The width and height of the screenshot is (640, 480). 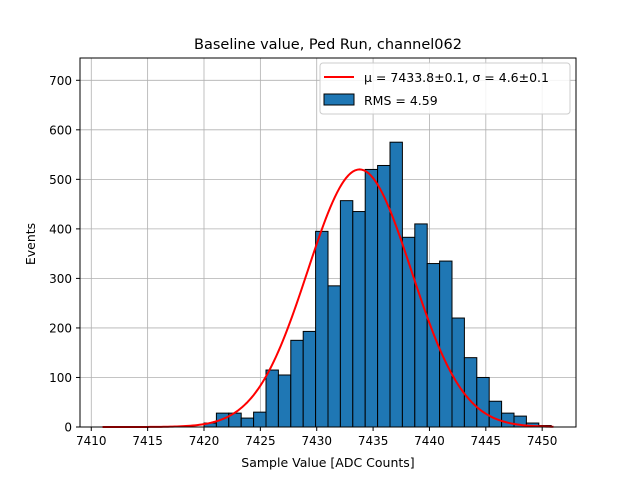 What do you see at coordinates (316, 441) in the screenshot?
I see `x-tick-label: 7430` at bounding box center [316, 441].